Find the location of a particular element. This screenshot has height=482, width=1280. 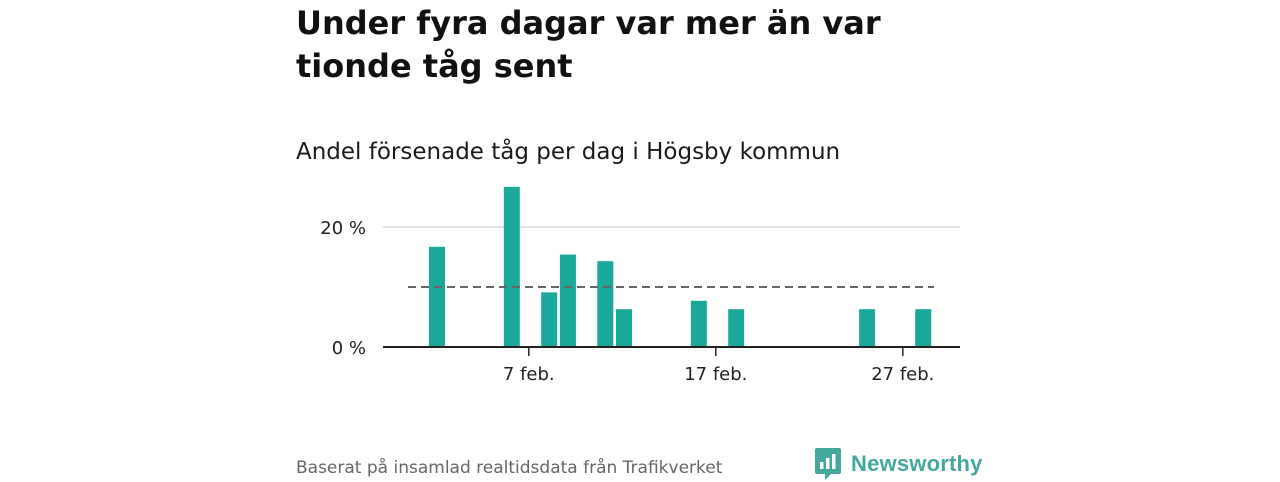

x-tick-label: 17 feb. is located at coordinates (715, 374).